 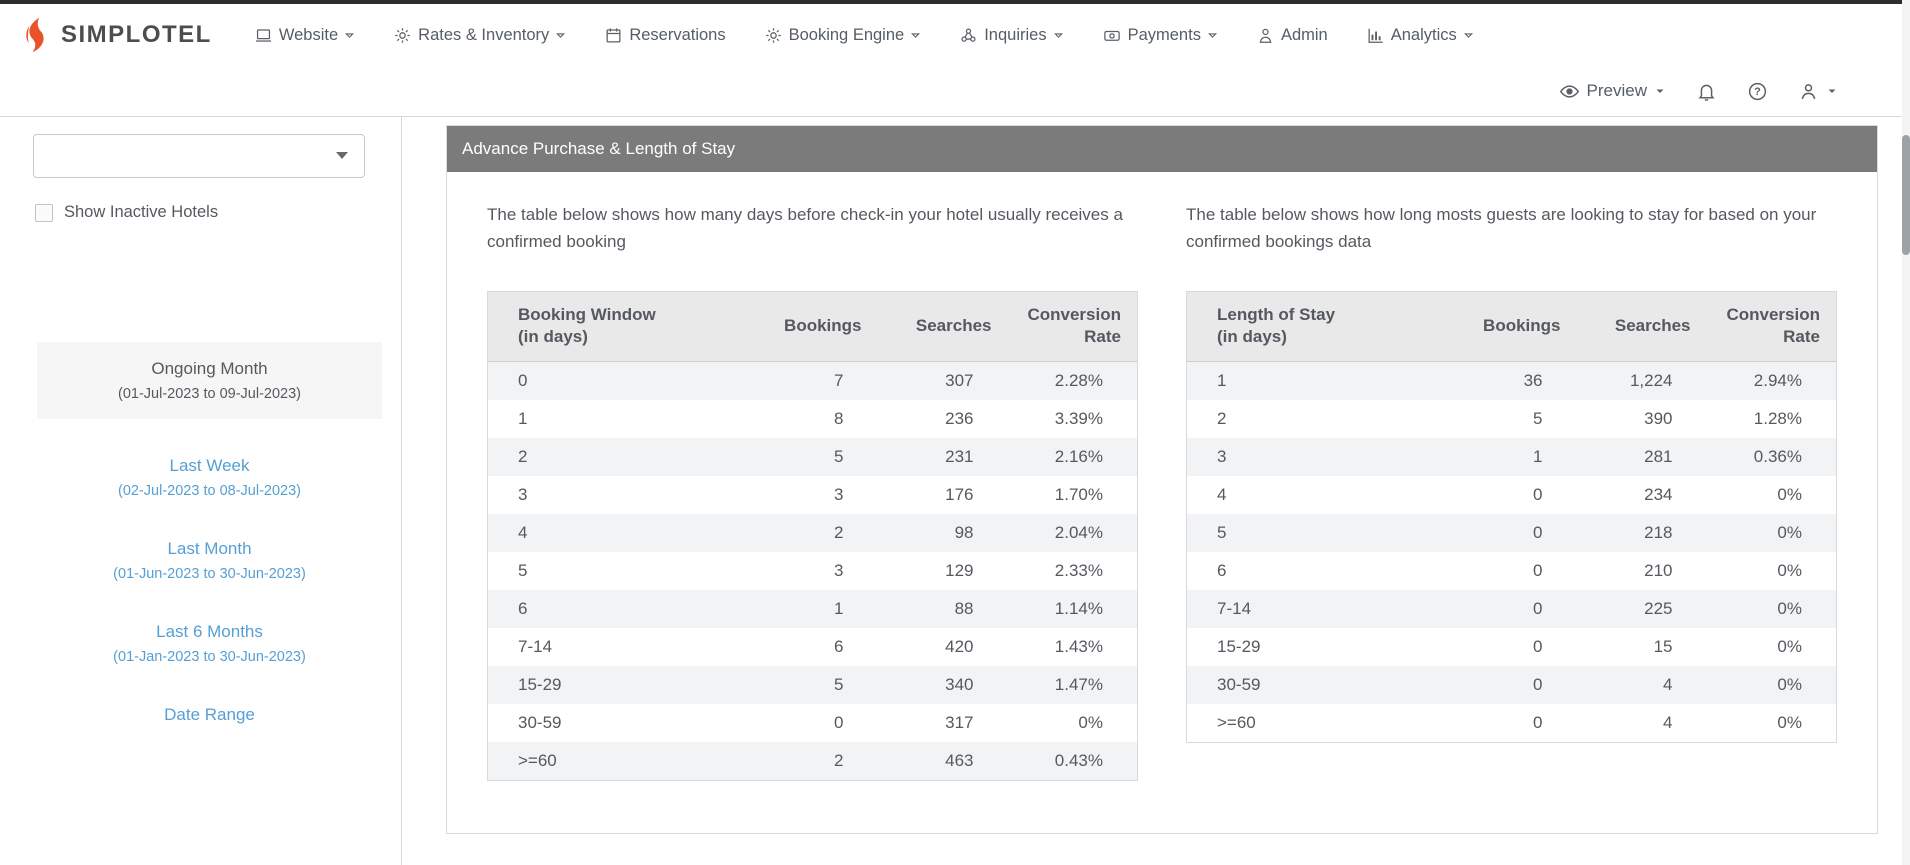 I want to click on date-option-last-month: Last Month (01-Jun-2023 to 30-Jun-2023), so click(x=209, y=560).